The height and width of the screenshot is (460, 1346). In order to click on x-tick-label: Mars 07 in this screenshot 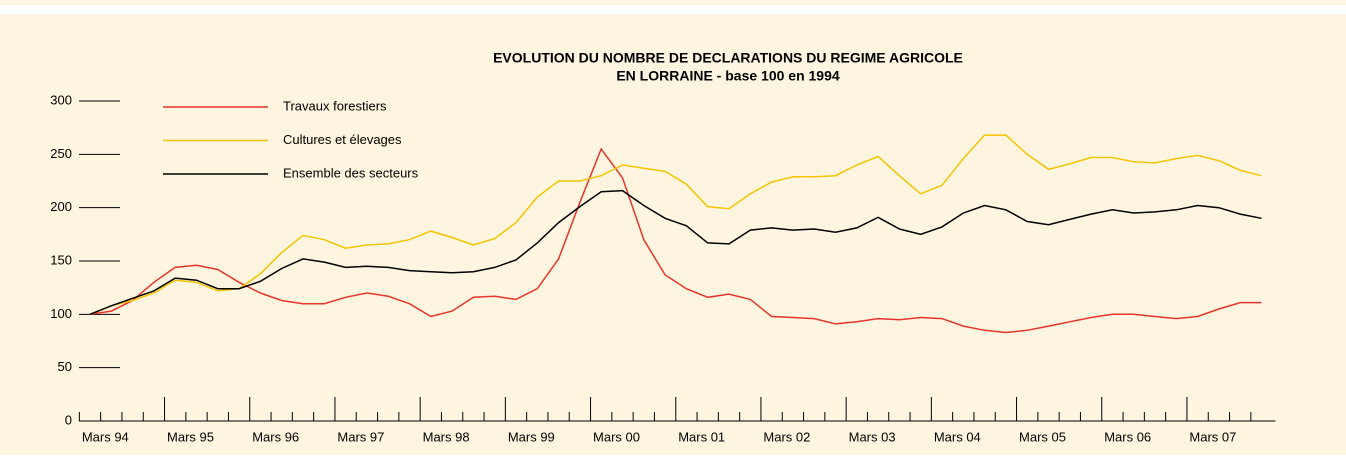, I will do `click(1212, 436)`.